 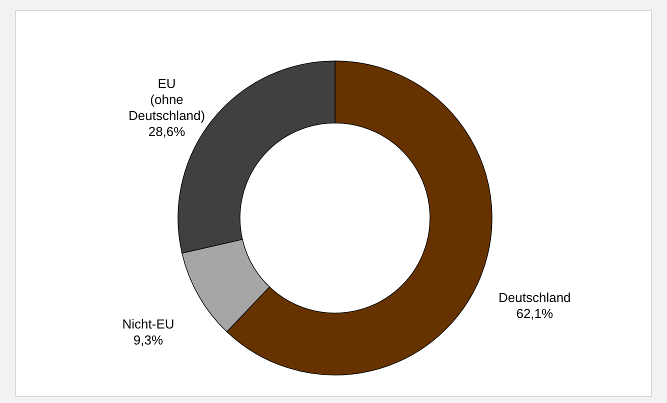 What do you see at coordinates (534, 297) in the screenshot?
I see `slice-label: Deutschland` at bounding box center [534, 297].